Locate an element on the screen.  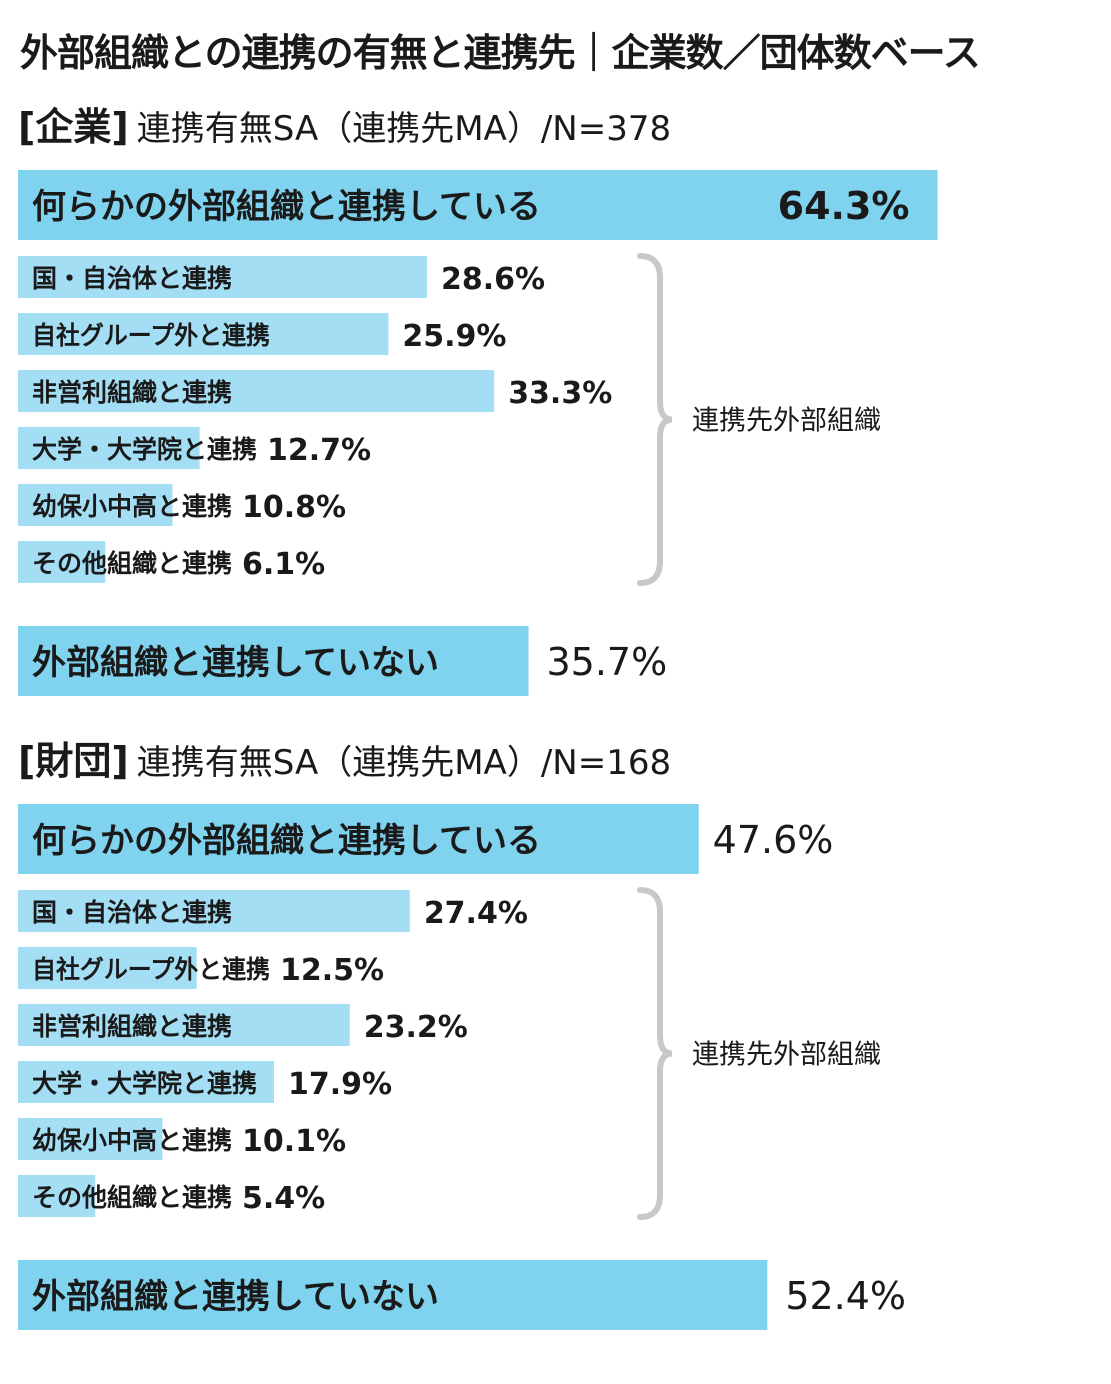
partner-value: 5.4% is located at coordinates (283, 1198).